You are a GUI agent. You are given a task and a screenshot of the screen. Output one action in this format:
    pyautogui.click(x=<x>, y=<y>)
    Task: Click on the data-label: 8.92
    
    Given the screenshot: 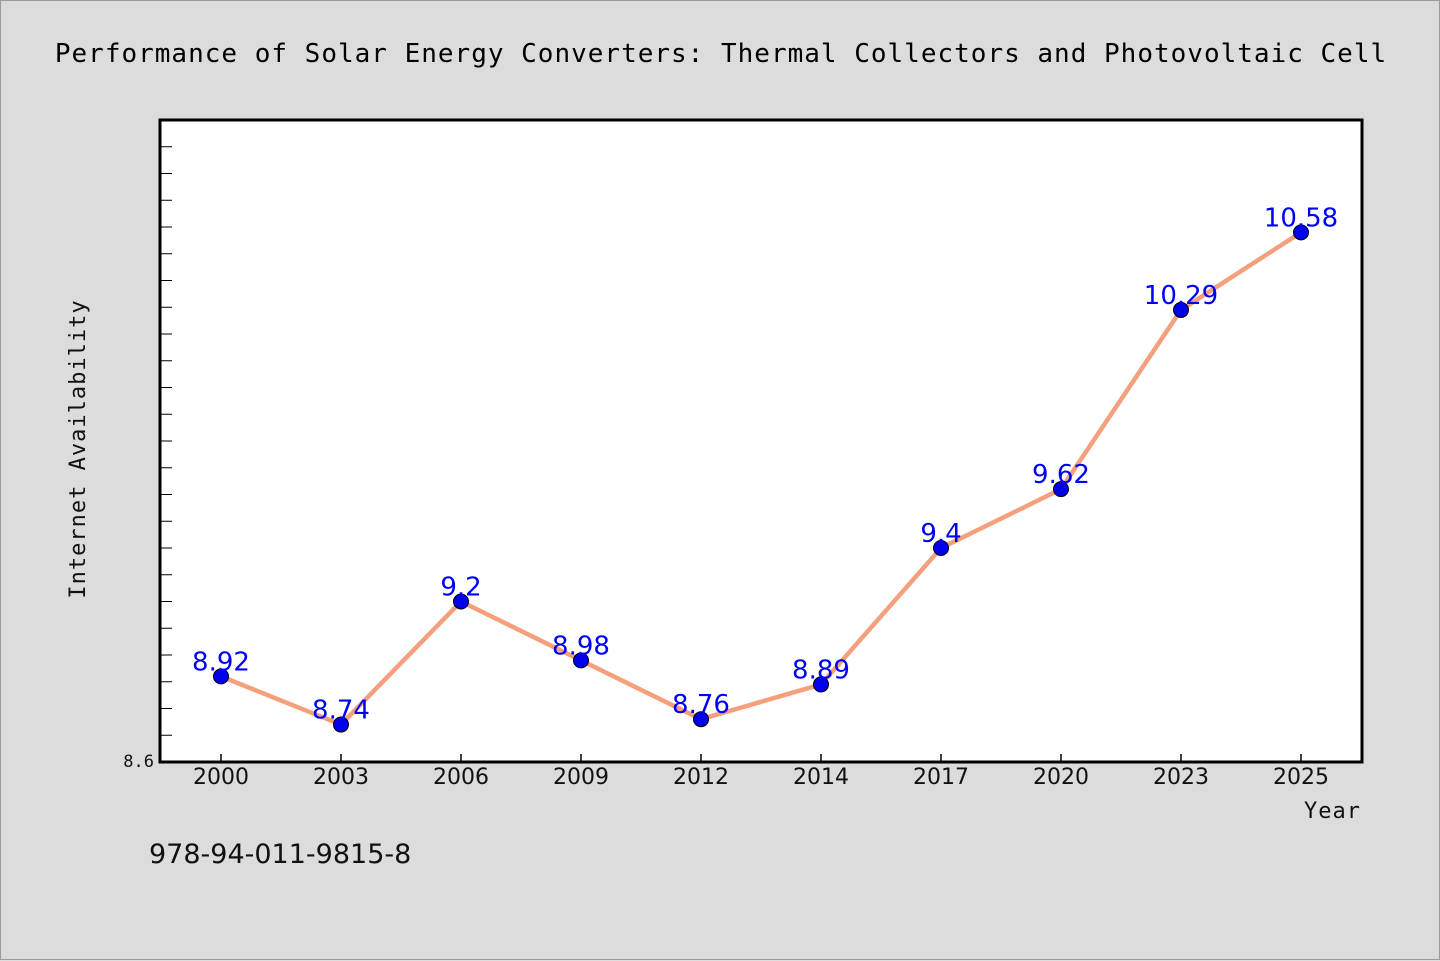 What is the action you would take?
    pyautogui.click(x=221, y=662)
    